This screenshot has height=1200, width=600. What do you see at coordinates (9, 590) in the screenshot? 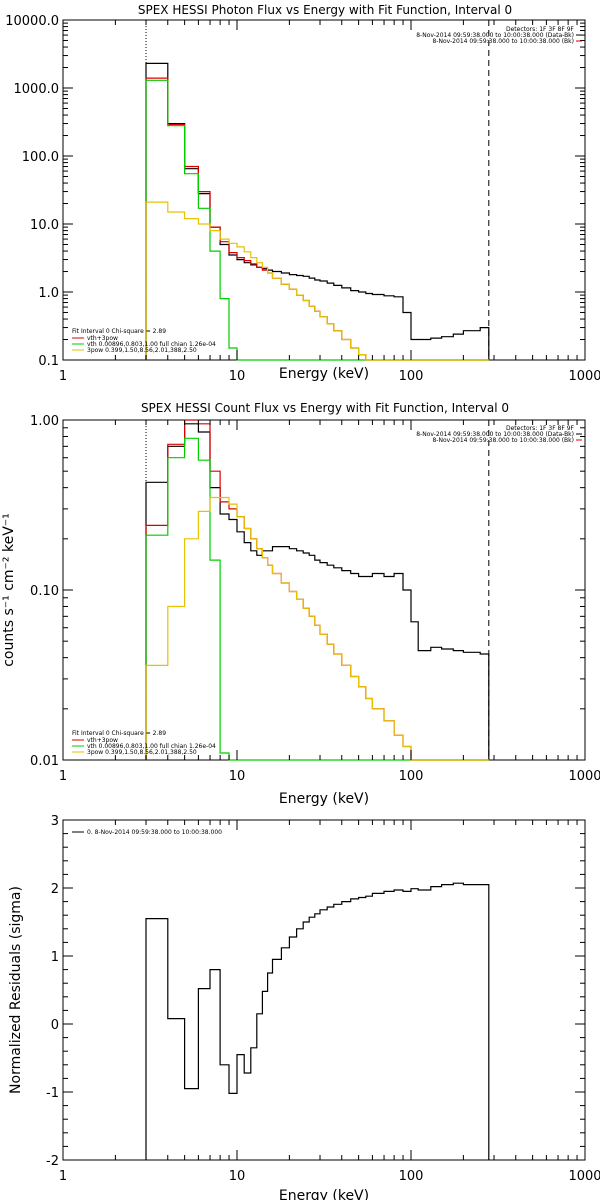
I see `y-axis-label: counts s⁻¹ cm⁻² keV⁻¹` at bounding box center [9, 590].